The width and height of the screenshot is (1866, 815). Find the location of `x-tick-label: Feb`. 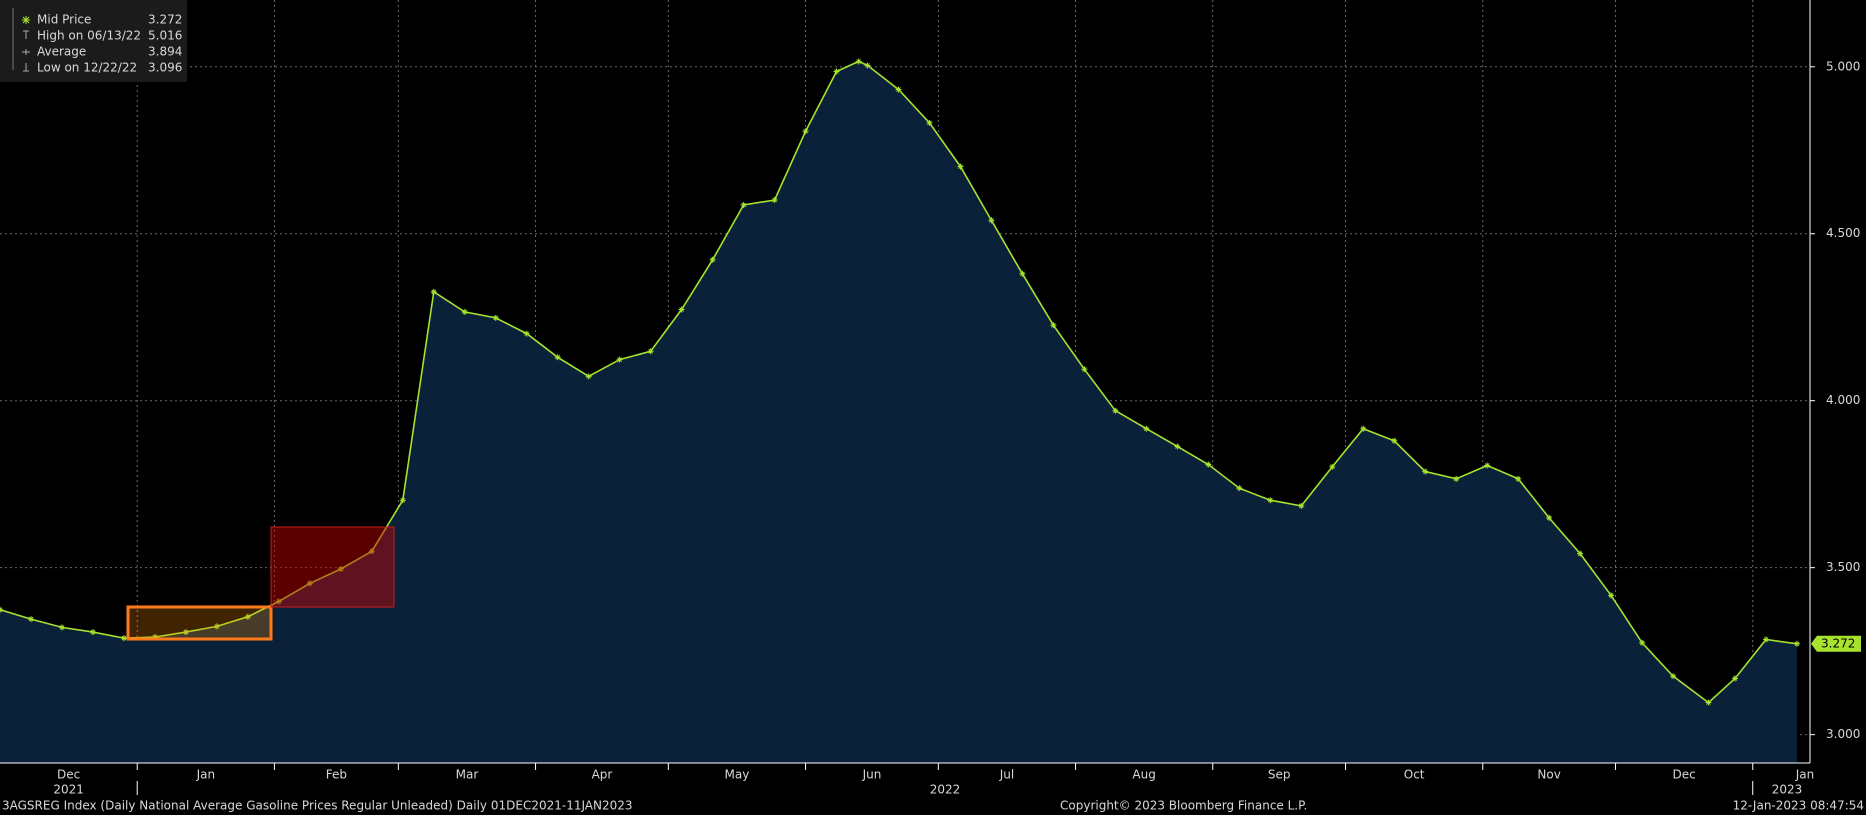

x-tick-label: Feb is located at coordinates (336, 775).